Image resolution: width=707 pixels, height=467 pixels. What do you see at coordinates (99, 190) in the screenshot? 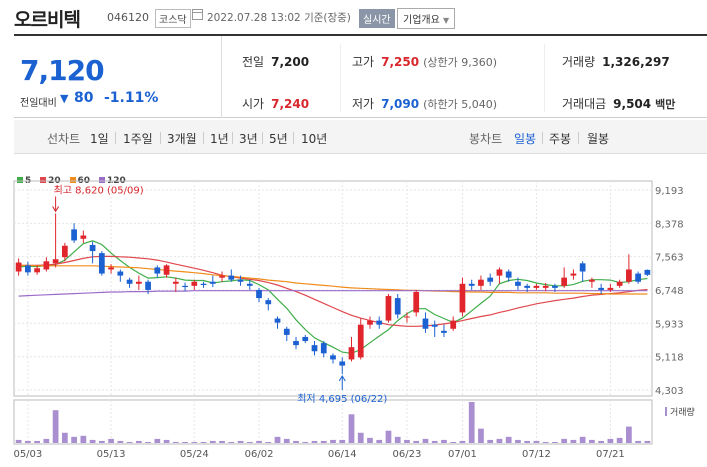
I see `high-annotation: 최고 8,620 (05/09)` at bounding box center [99, 190].